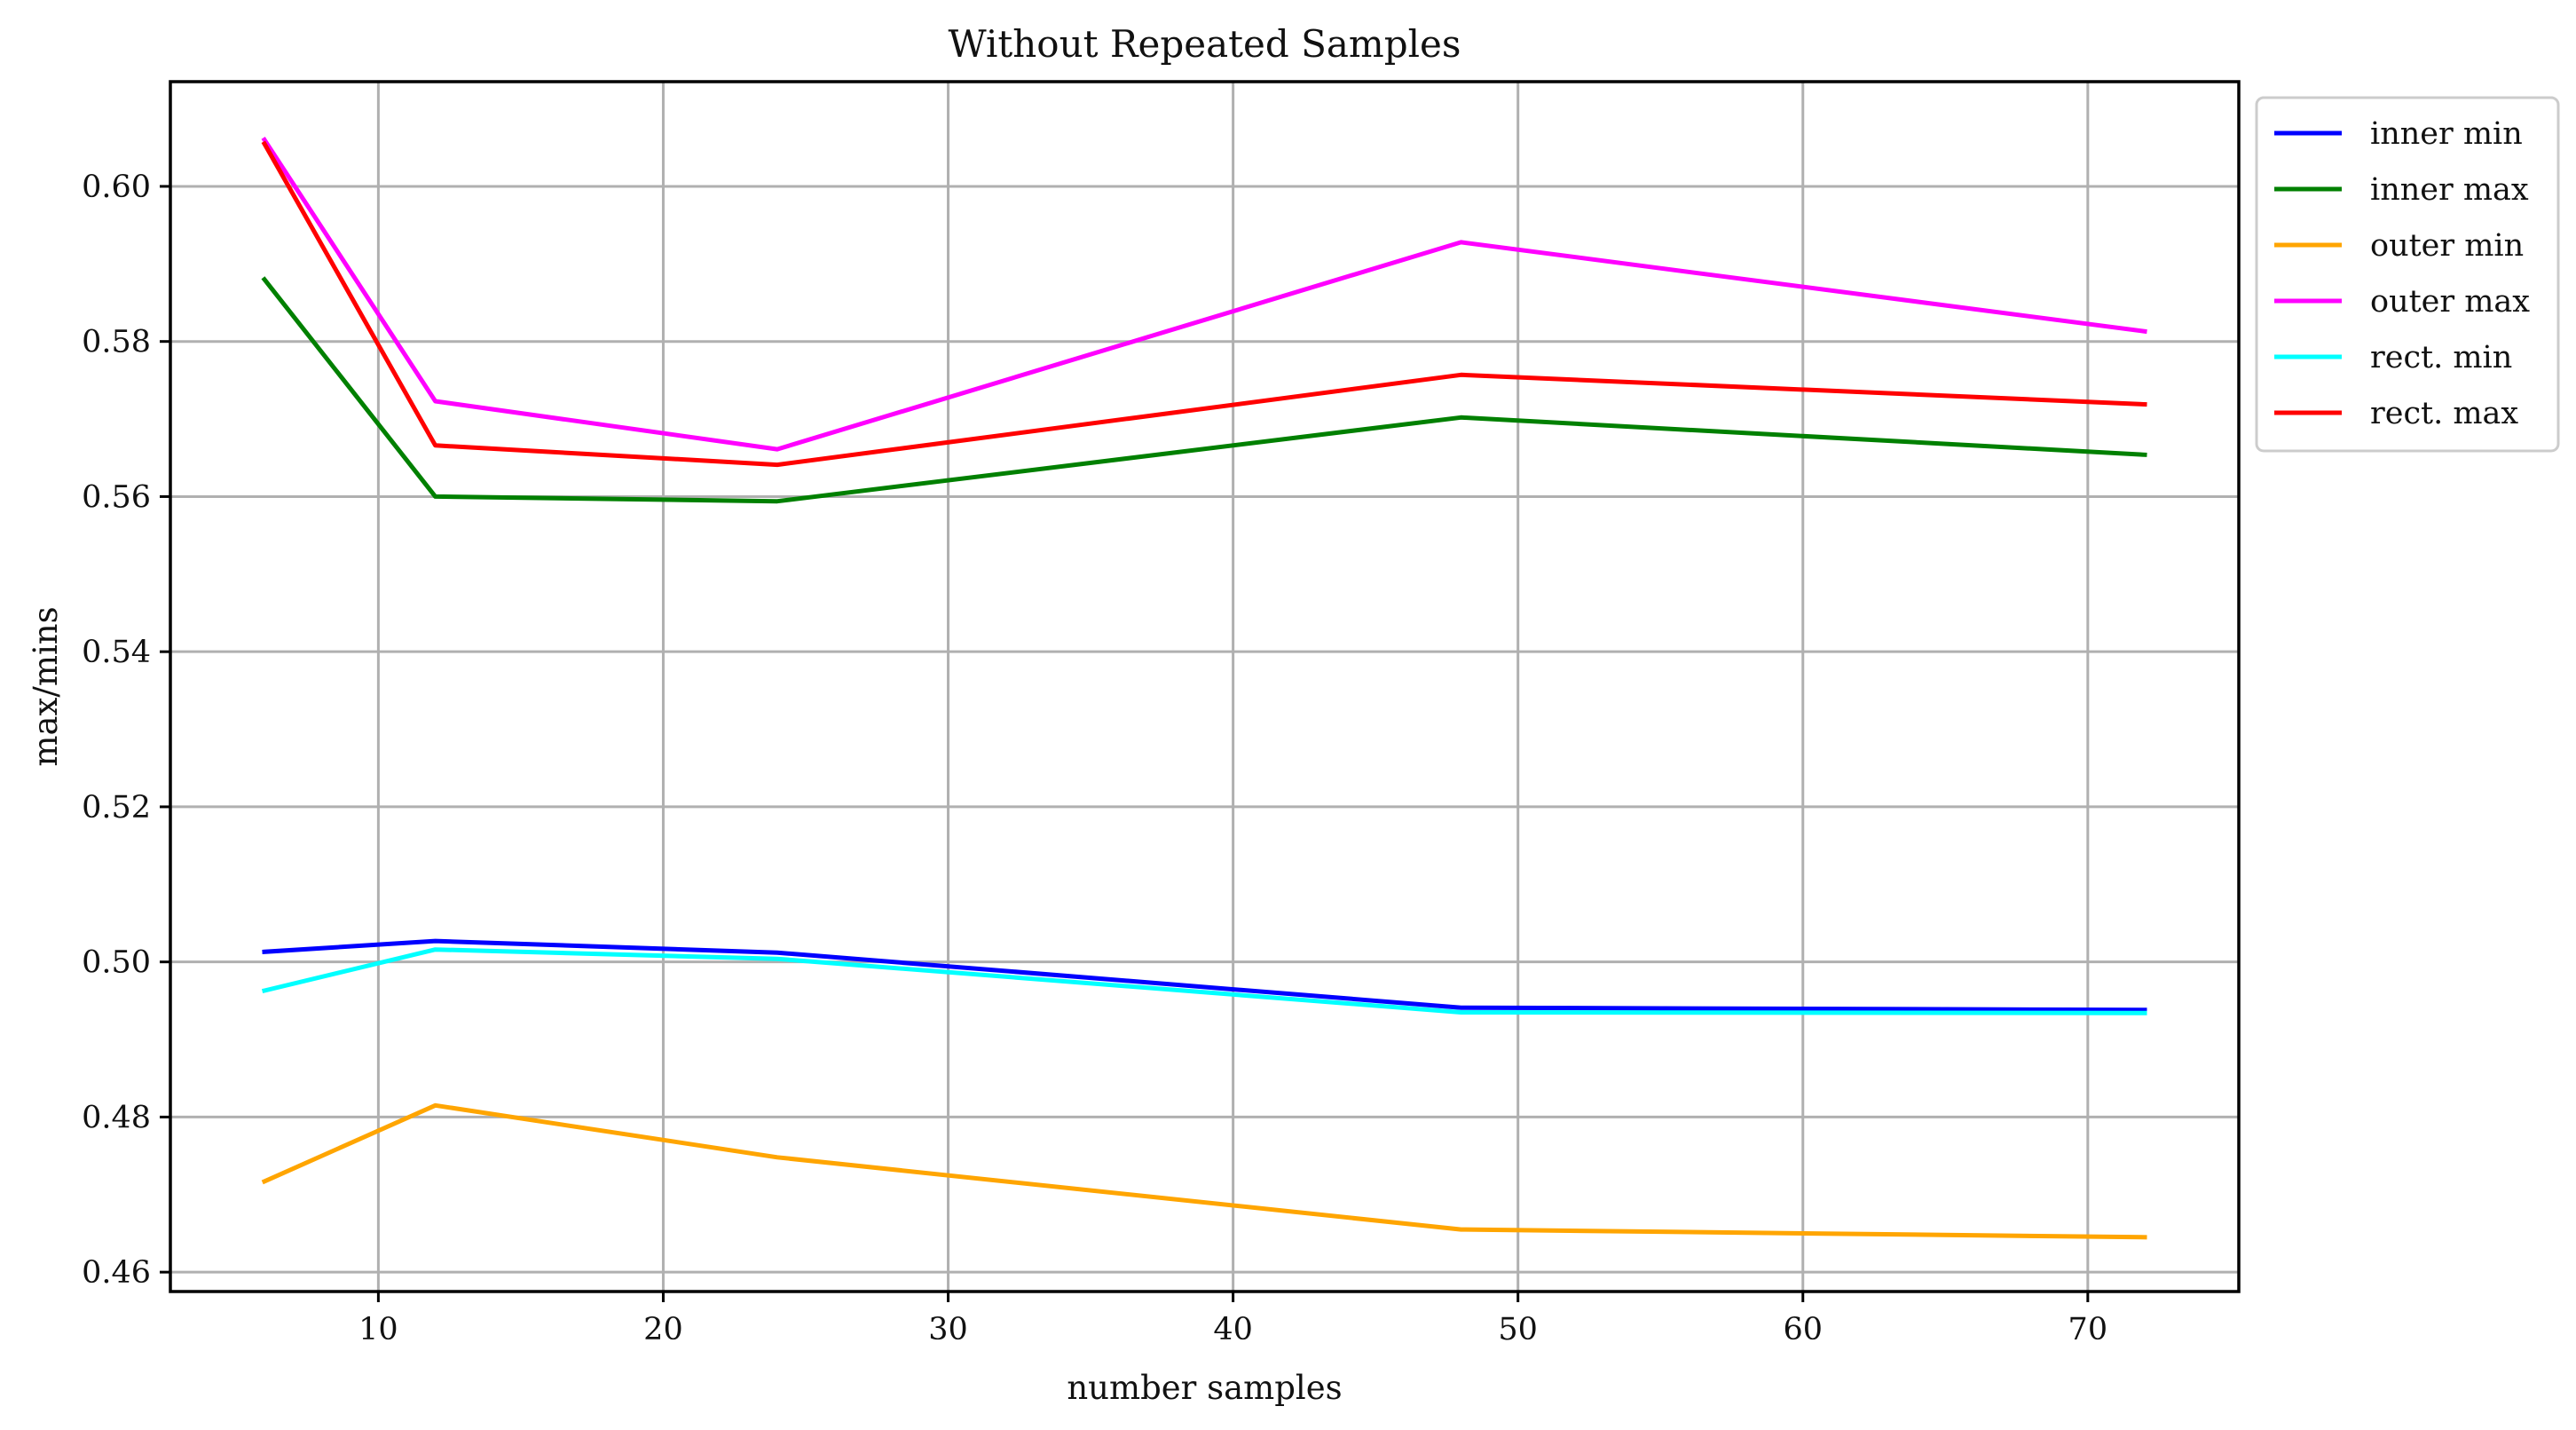 This screenshot has width=2576, height=1430. I want to click on y-tick-label: 0.54, so click(117, 652).